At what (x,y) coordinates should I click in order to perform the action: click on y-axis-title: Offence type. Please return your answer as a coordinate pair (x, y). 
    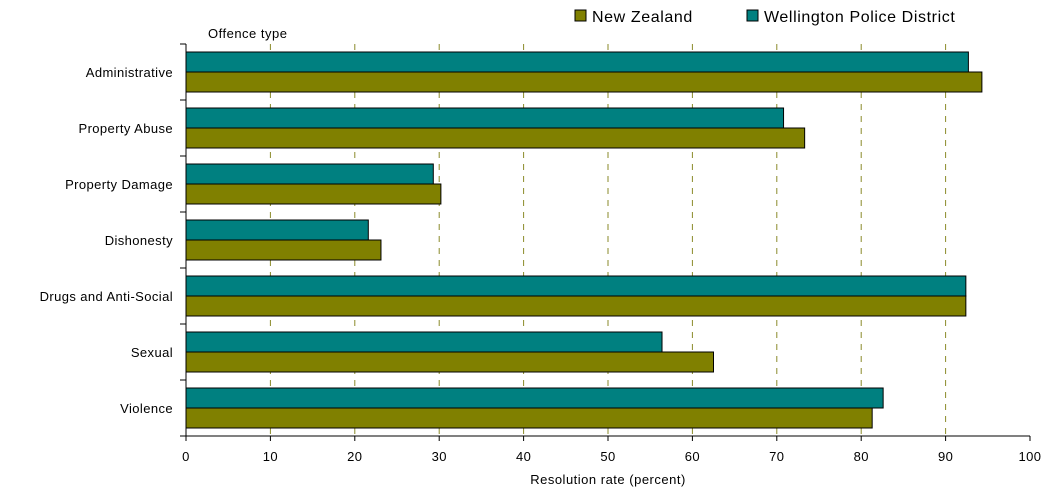
    Looking at the image, I should click on (247, 33).